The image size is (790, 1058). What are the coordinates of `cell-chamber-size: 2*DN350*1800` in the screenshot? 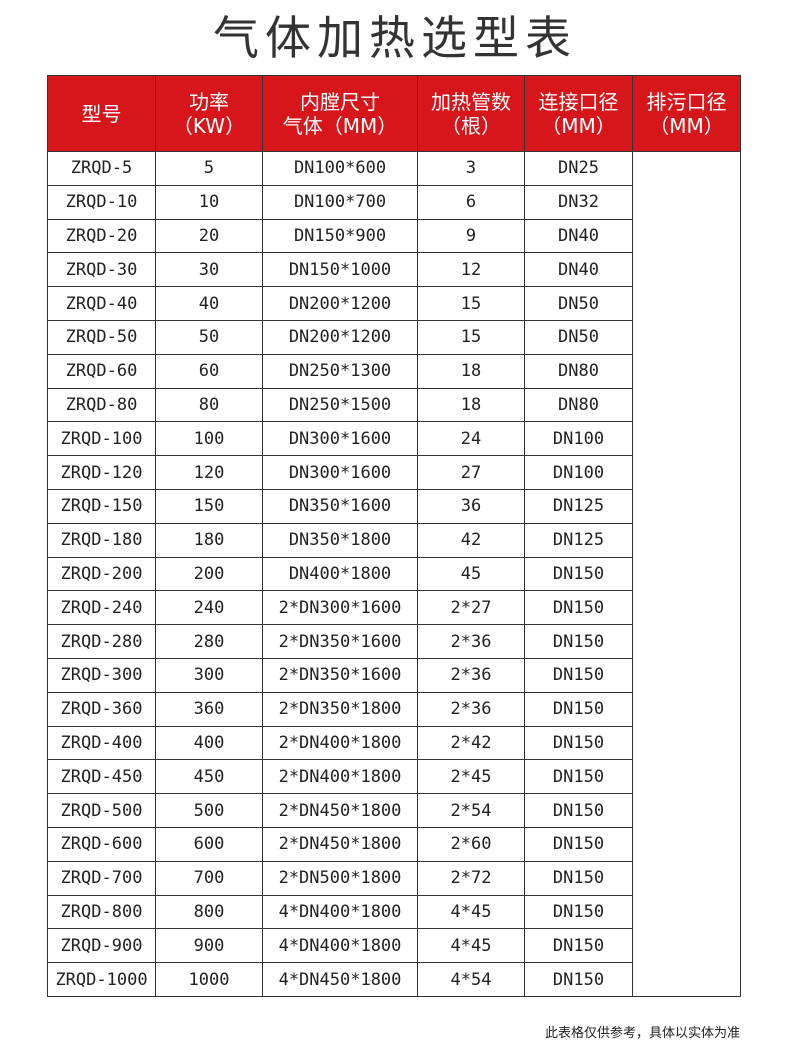 It's located at (340, 709).